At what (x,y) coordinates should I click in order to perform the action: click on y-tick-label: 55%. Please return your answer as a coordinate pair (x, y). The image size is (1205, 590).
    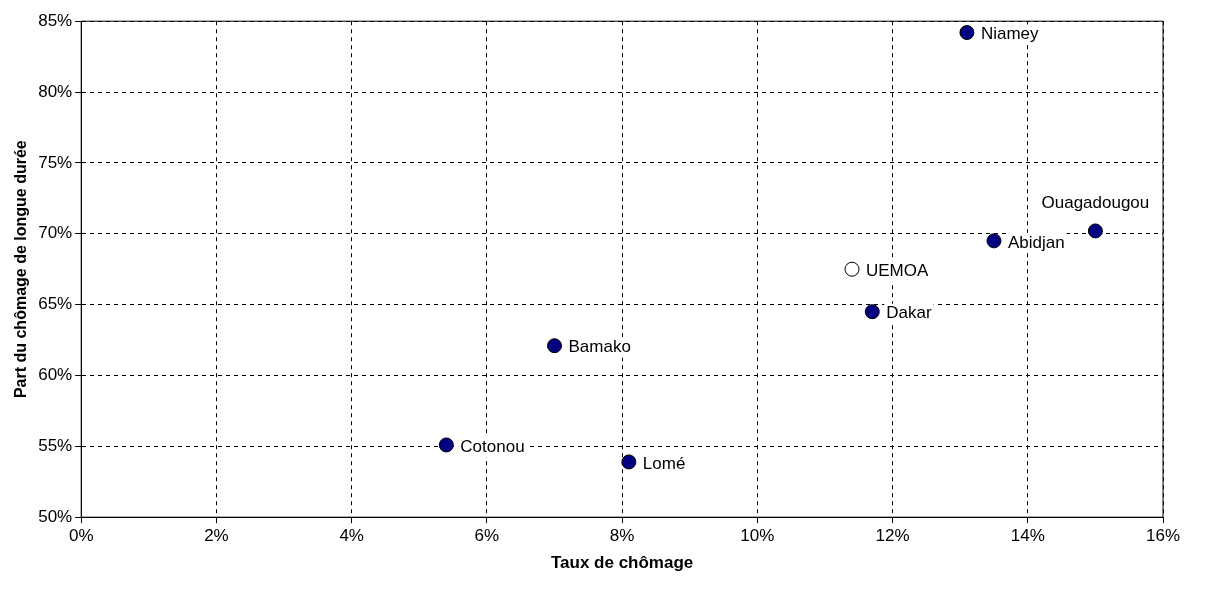
    Looking at the image, I should click on (55, 446).